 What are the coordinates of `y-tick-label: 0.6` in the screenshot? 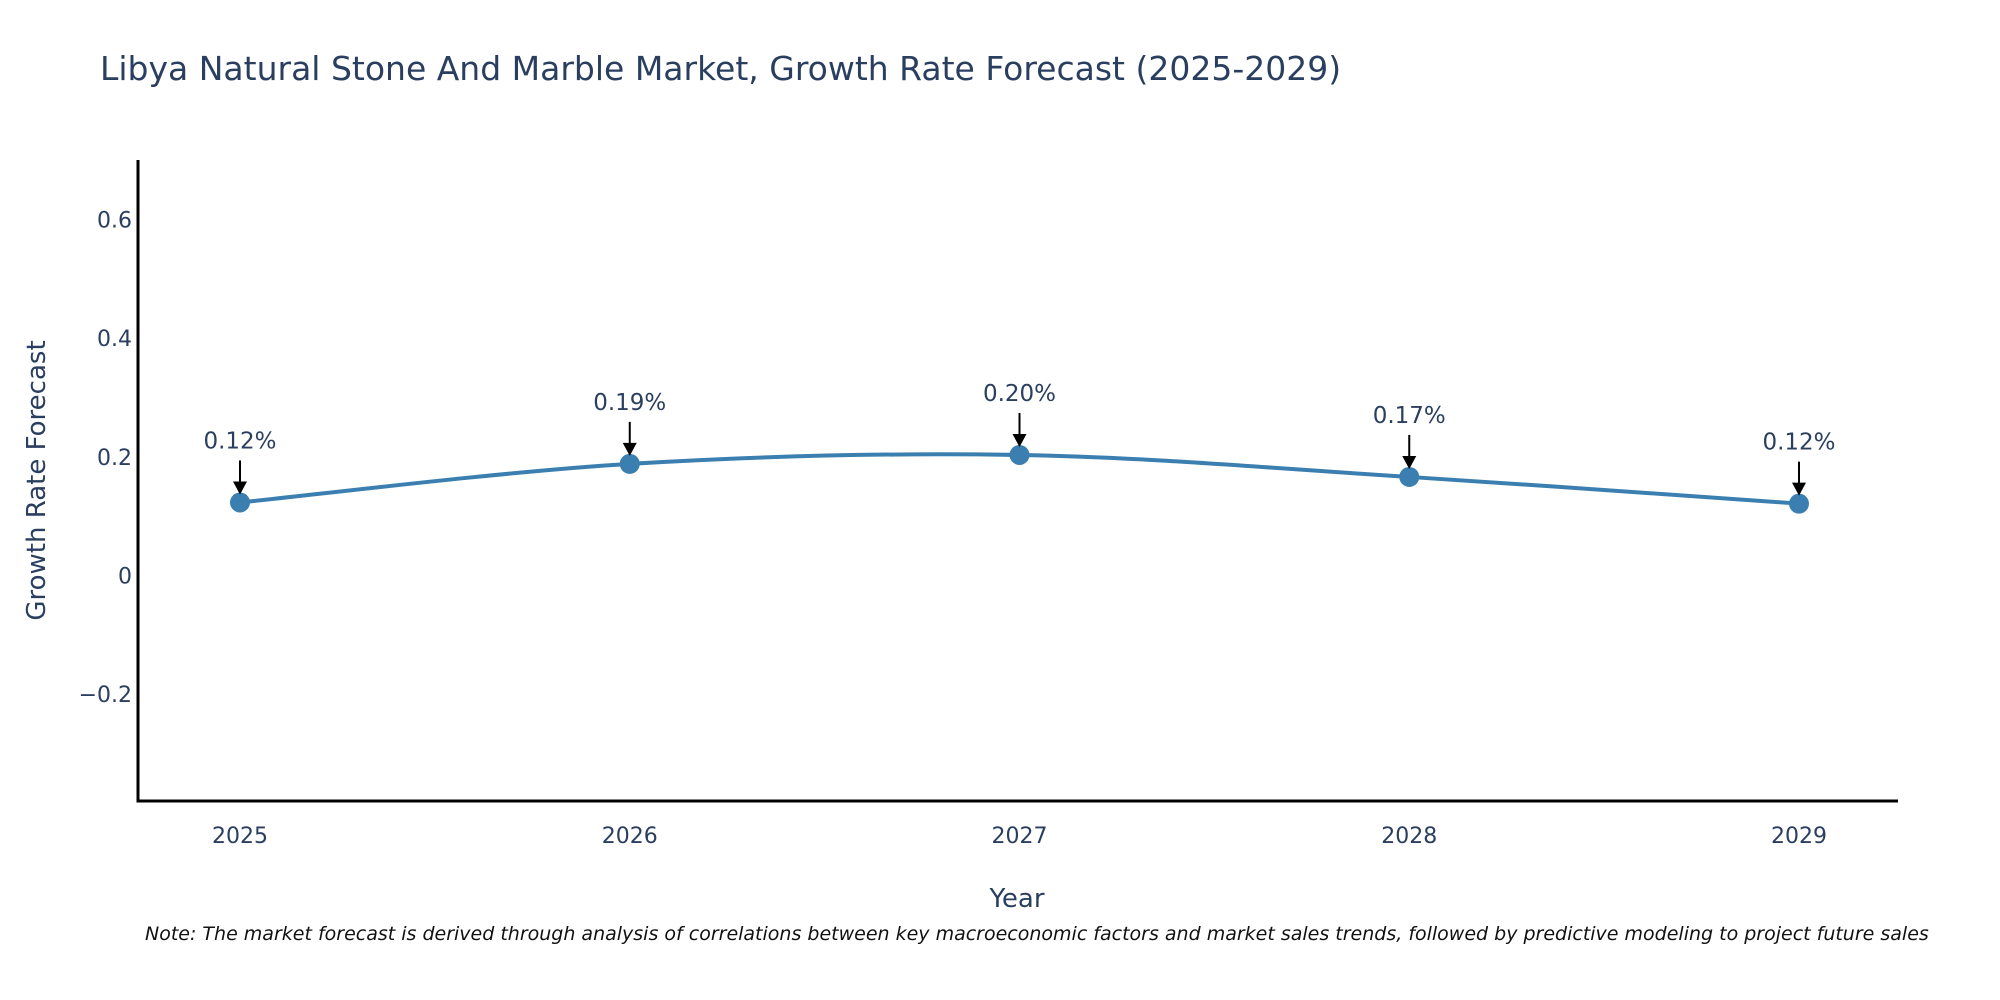 It's located at (114, 220).